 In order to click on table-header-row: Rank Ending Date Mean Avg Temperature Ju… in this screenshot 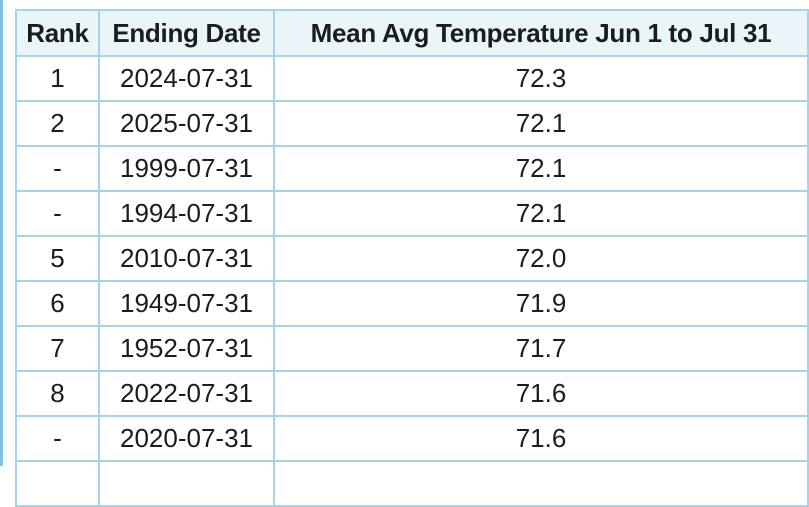, I will do `click(412, 33)`.